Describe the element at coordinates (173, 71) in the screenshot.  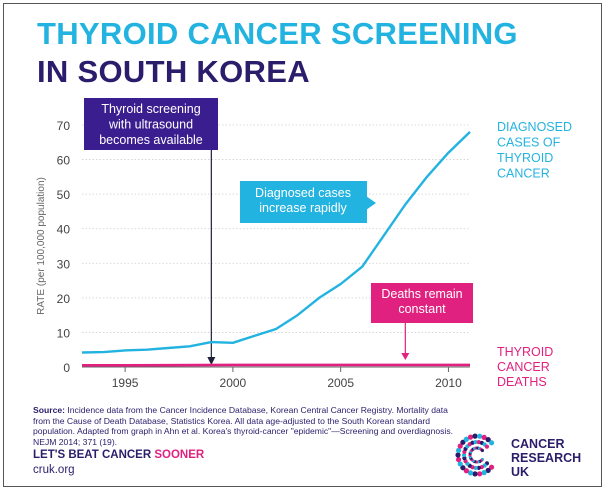
I see `title-line-2: IN SOUTH KOREA` at that location.